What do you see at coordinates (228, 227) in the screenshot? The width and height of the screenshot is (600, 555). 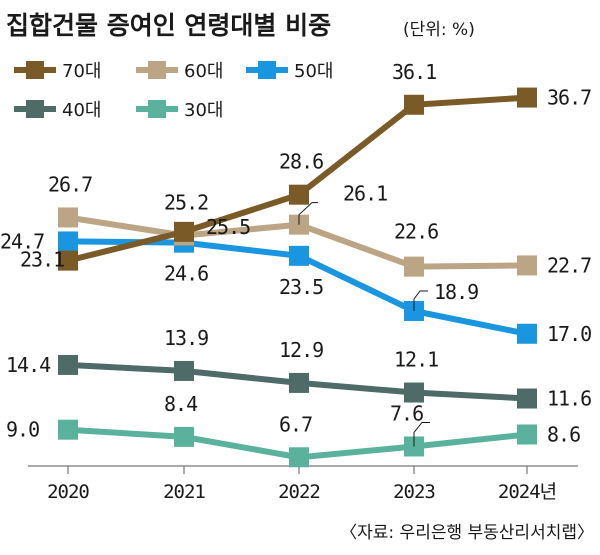 I see `data-value-label: 25.5` at bounding box center [228, 227].